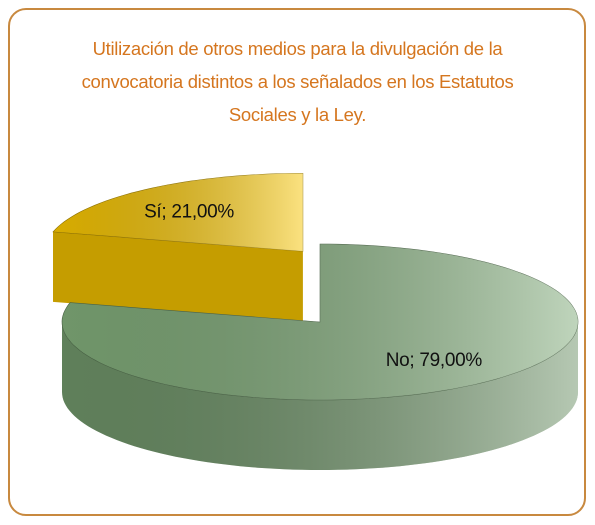 Image resolution: width=595 pixels, height=525 pixels. I want to click on slice-side, so click(178, 276).